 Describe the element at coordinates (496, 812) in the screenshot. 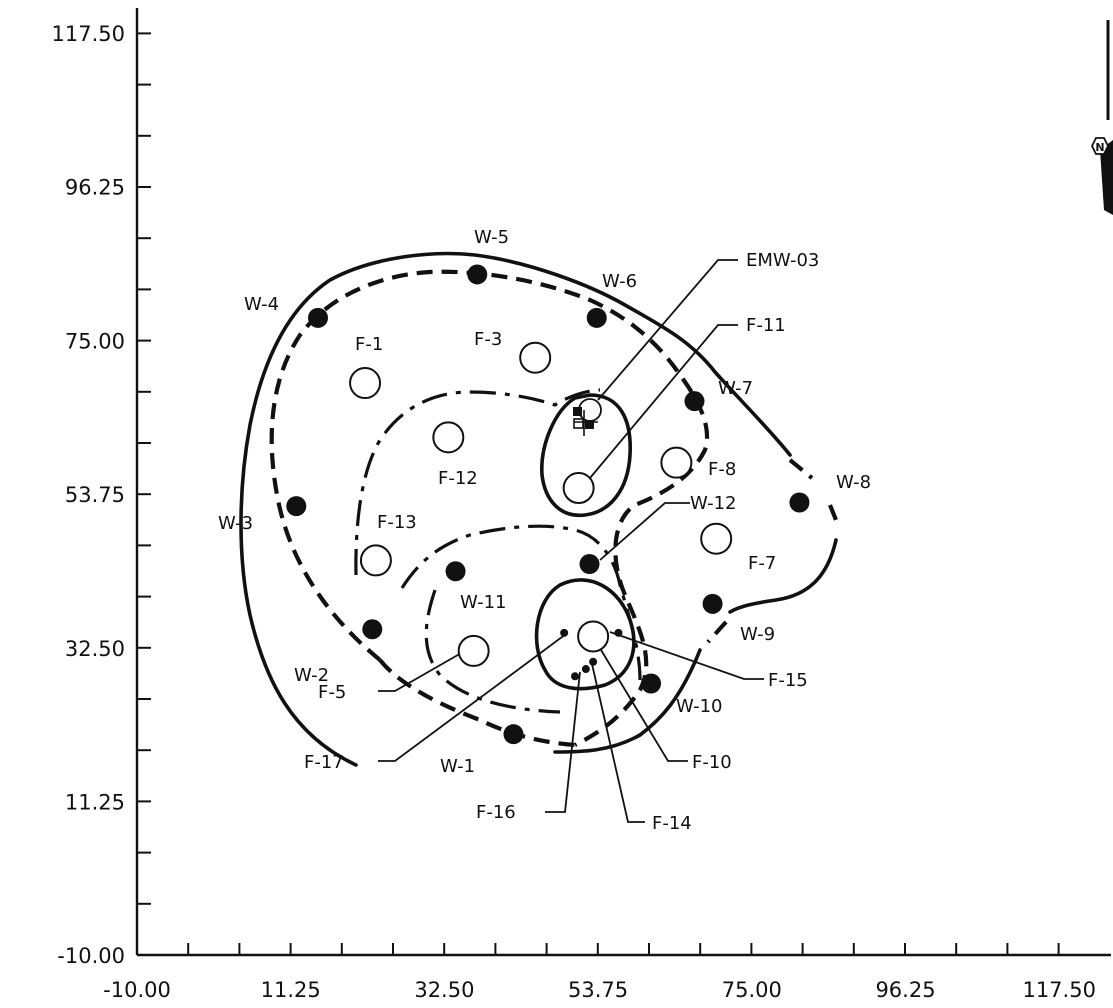

I see `label-f16: F-16` at that location.